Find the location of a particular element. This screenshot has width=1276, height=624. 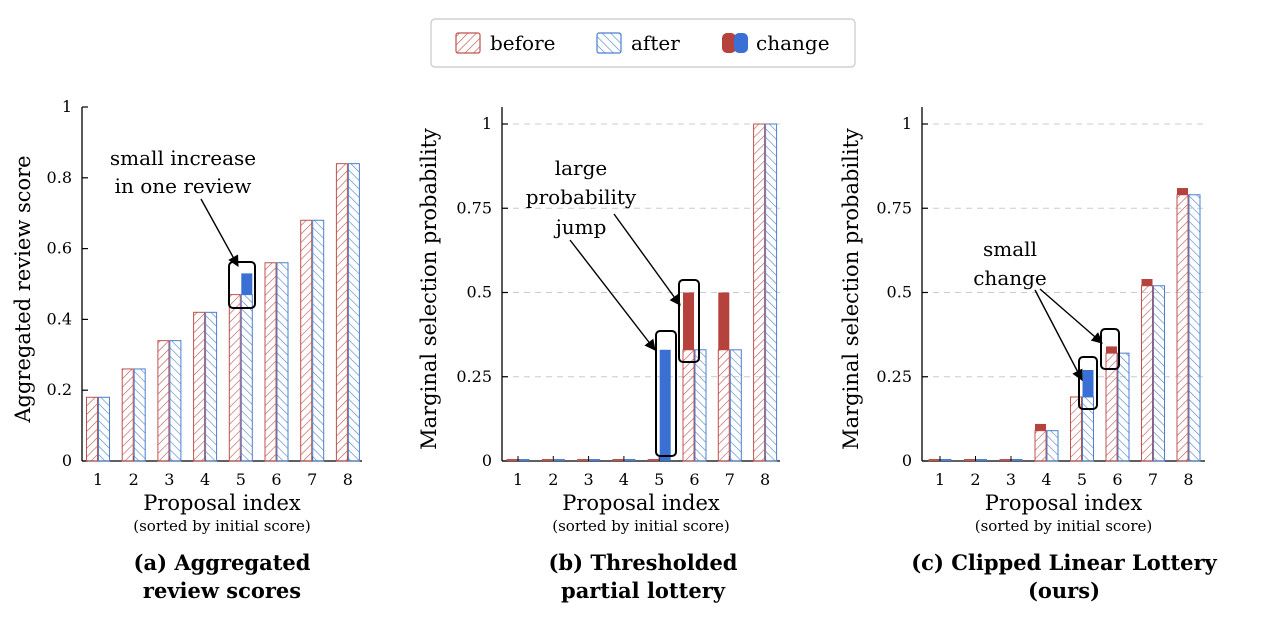

x-tick-label: 3 is located at coordinates (169, 479).